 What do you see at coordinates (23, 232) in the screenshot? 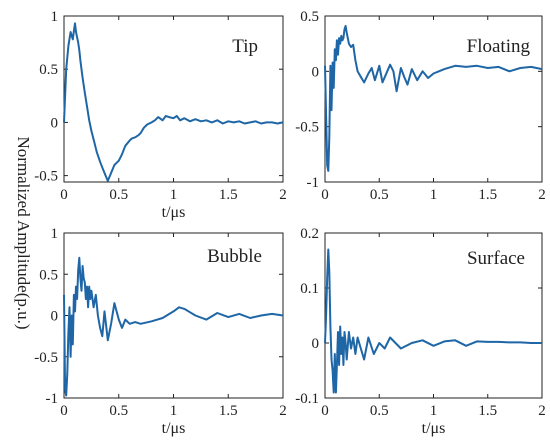
I see `y-axis-label: Normalized Amplitude(p.u.)` at bounding box center [23, 232].